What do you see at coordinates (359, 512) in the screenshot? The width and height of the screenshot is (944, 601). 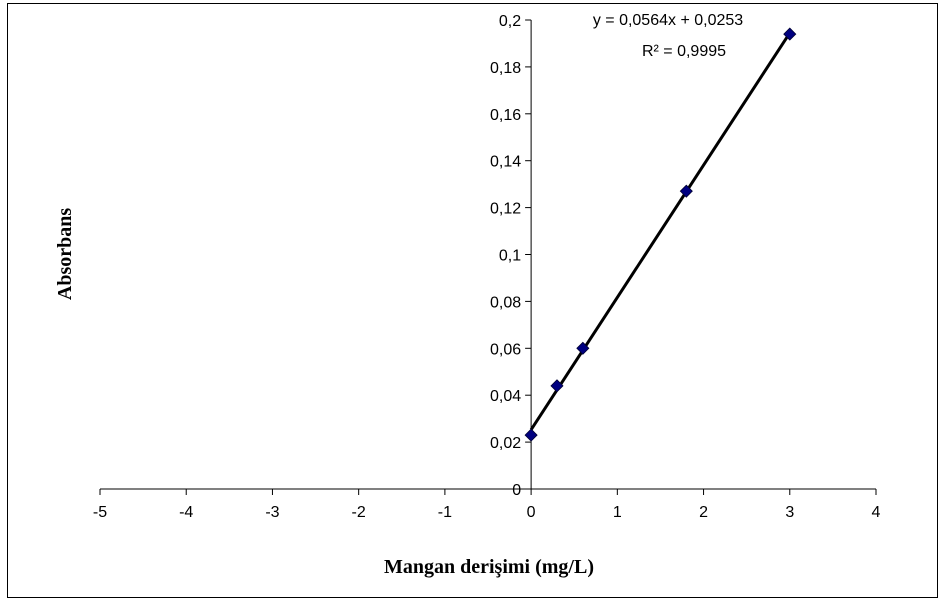 I see `x-tick-label: -2` at bounding box center [359, 512].